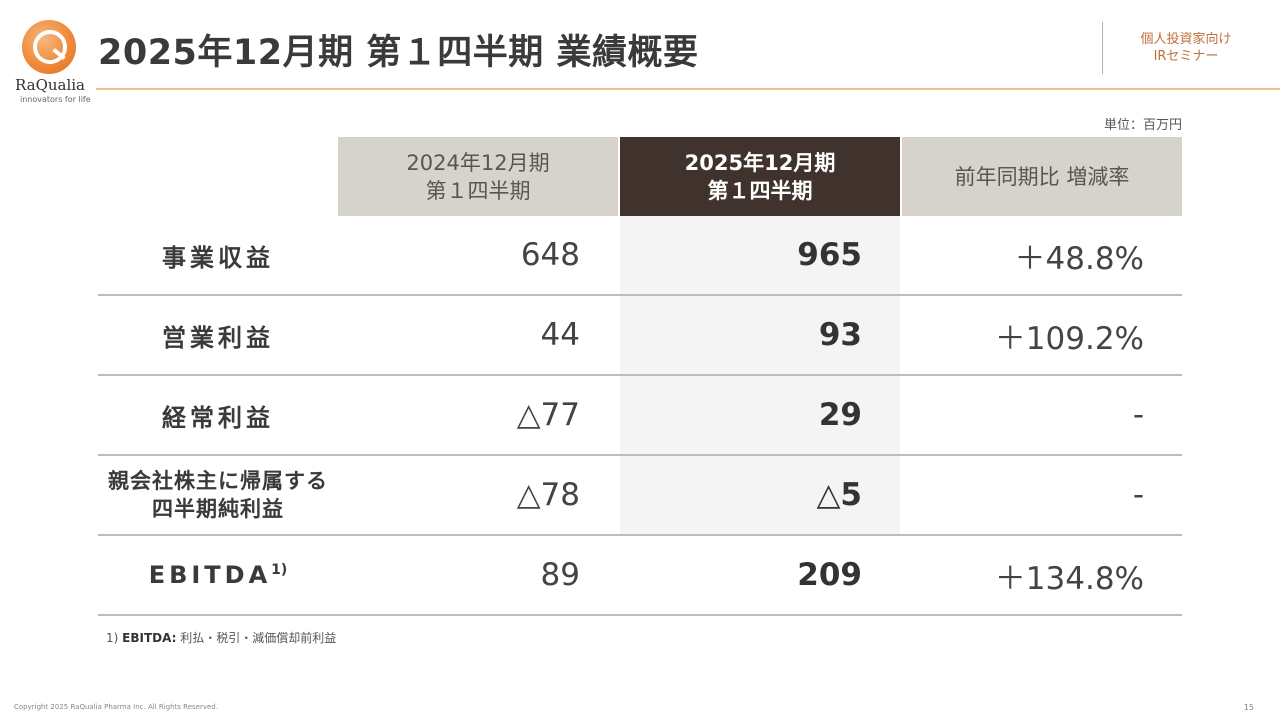 This screenshot has height=720, width=1280. Describe the element at coordinates (1186, 48) in the screenshot. I see `seminar-label: 個人投資家向け IRセミナー` at that location.